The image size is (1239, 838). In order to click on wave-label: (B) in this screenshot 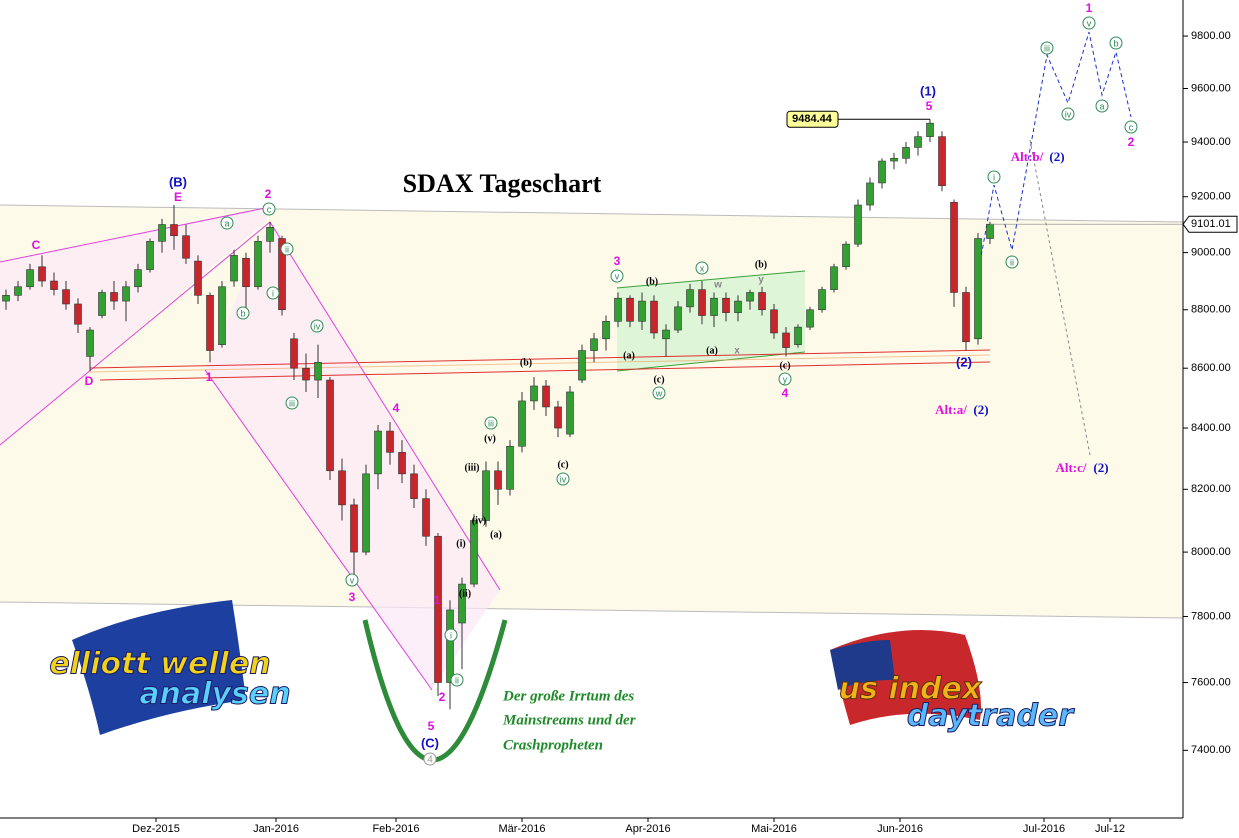, I will do `click(178, 181)`.